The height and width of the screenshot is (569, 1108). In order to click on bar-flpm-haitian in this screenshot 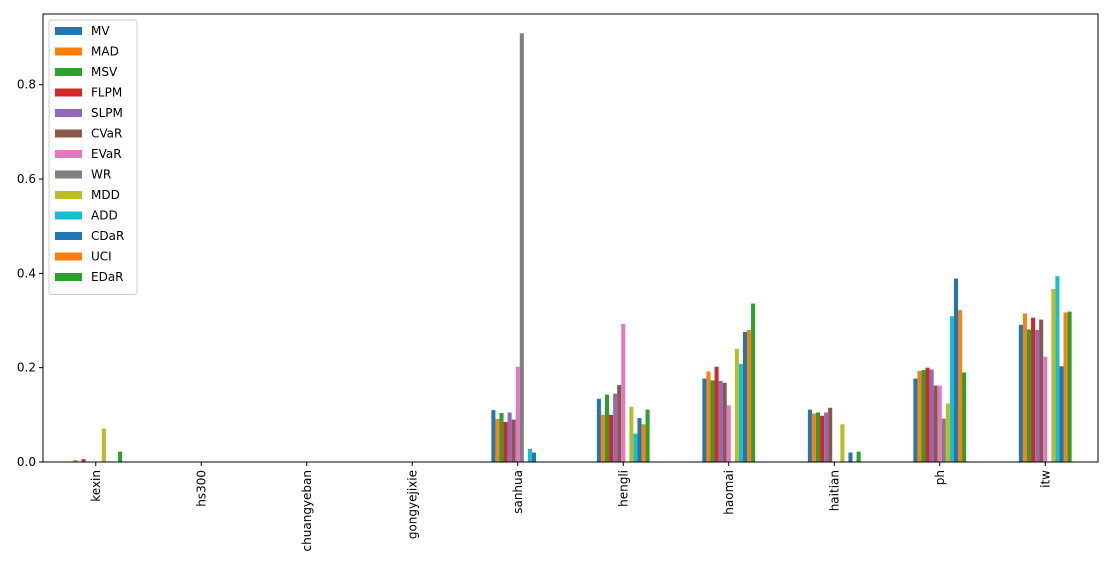, I will do `click(822, 438)`.